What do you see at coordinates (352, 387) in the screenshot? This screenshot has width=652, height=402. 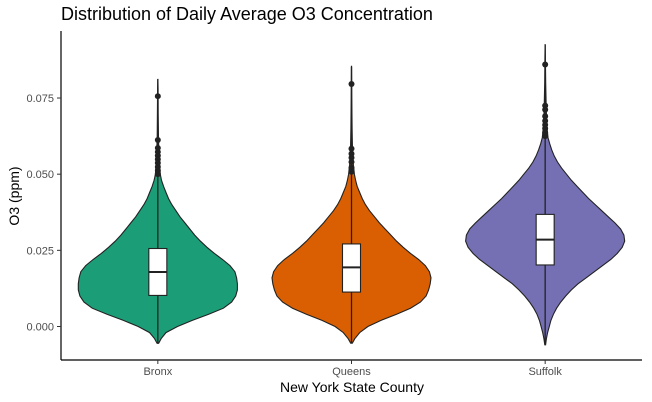 I see `x-axis-title: New York State County` at bounding box center [352, 387].